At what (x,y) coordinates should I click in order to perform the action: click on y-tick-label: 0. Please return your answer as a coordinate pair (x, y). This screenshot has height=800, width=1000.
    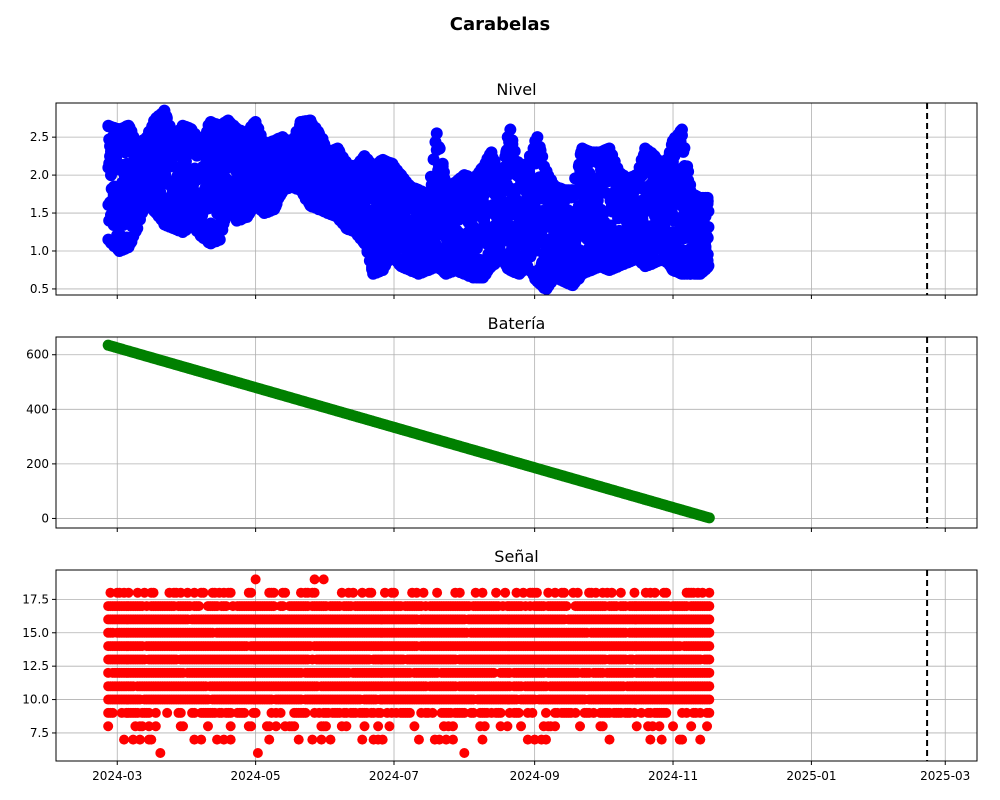
    Looking at the image, I should click on (45, 518).